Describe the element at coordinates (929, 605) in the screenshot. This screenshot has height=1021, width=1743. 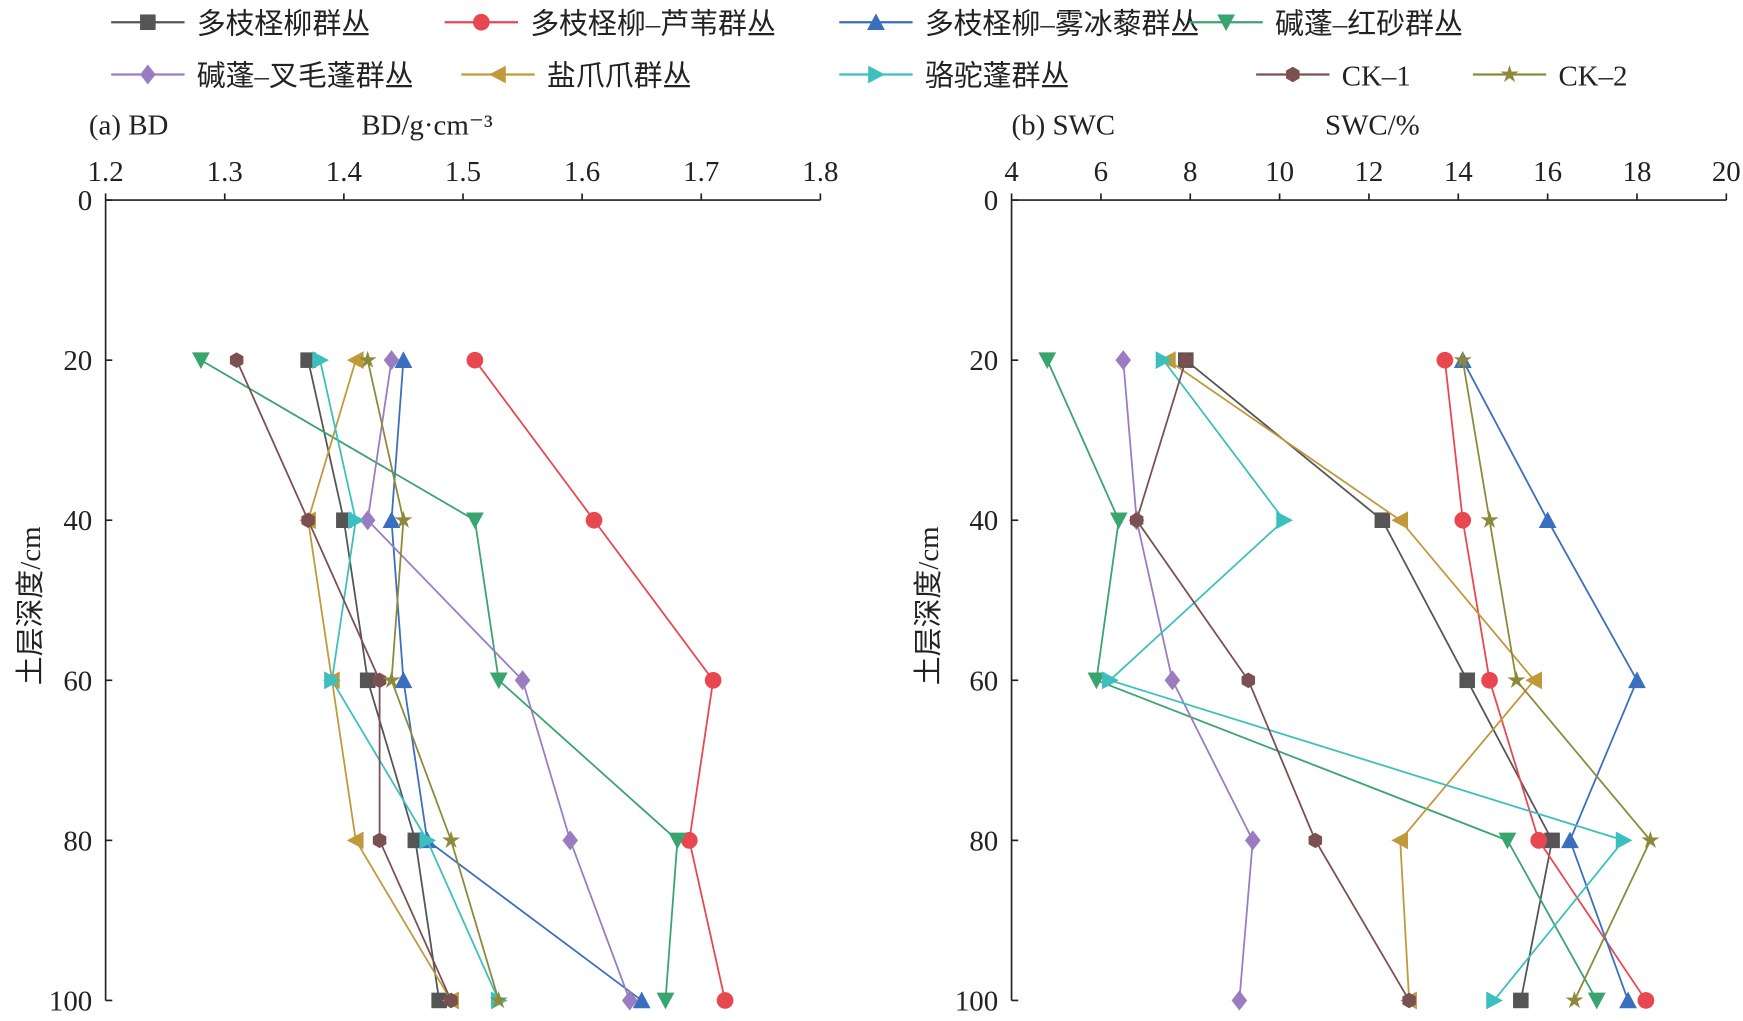
I see `y-axis-title-b: 土层深度/cm` at that location.